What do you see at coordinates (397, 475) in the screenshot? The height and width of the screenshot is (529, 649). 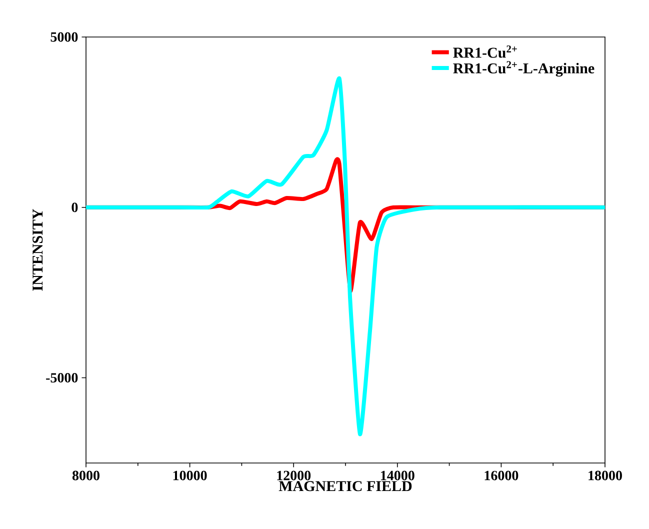 I see `x-tick-label: 14000` at bounding box center [397, 475].